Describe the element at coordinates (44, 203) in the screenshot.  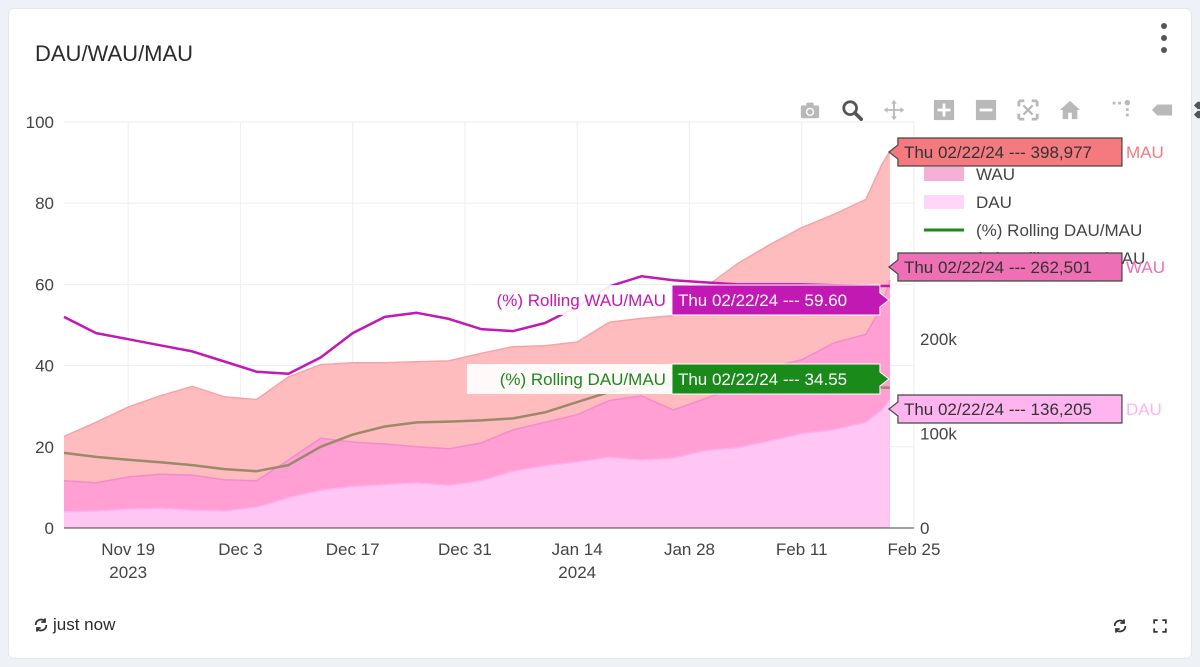
I see `y-left-tick-label: 80` at that location.